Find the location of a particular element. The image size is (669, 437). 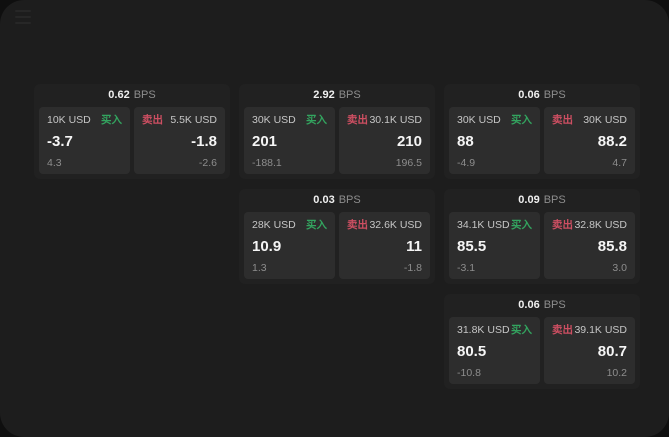

sell-sub-value: 3.0 is located at coordinates (619, 268).